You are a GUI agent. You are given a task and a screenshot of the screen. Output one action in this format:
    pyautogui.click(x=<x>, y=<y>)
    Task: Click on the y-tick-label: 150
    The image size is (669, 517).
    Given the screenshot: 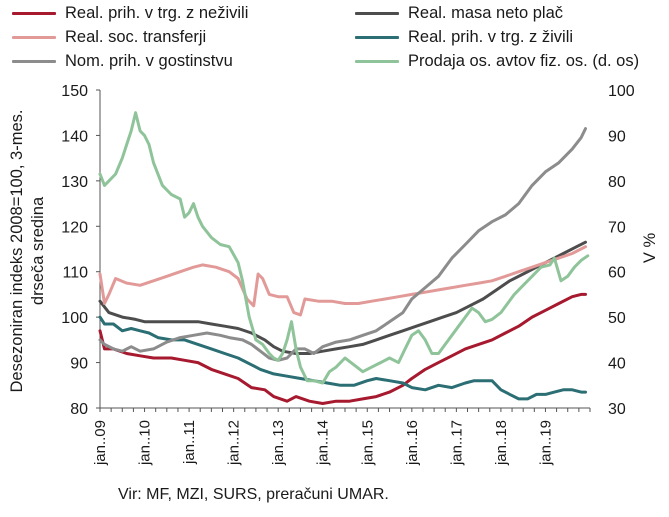 What is the action you would take?
    pyautogui.click(x=74, y=91)
    